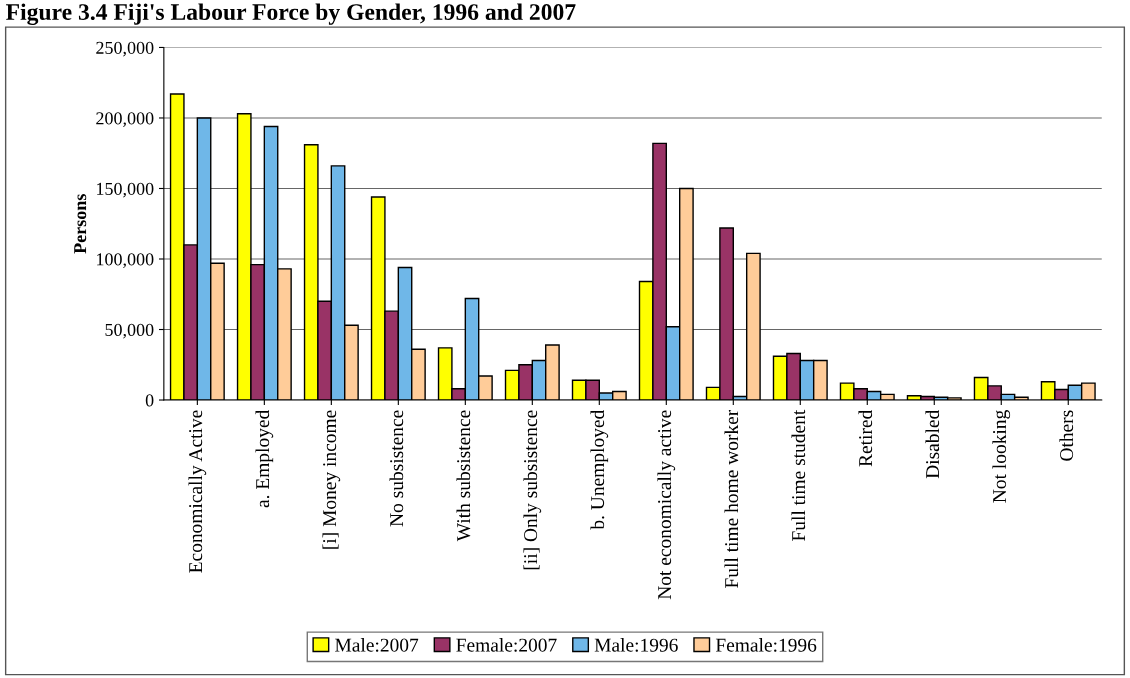 This screenshot has width=1130, height=678. What do you see at coordinates (125, 49) in the screenshot?
I see `y-tick-label: 250,000` at bounding box center [125, 49].